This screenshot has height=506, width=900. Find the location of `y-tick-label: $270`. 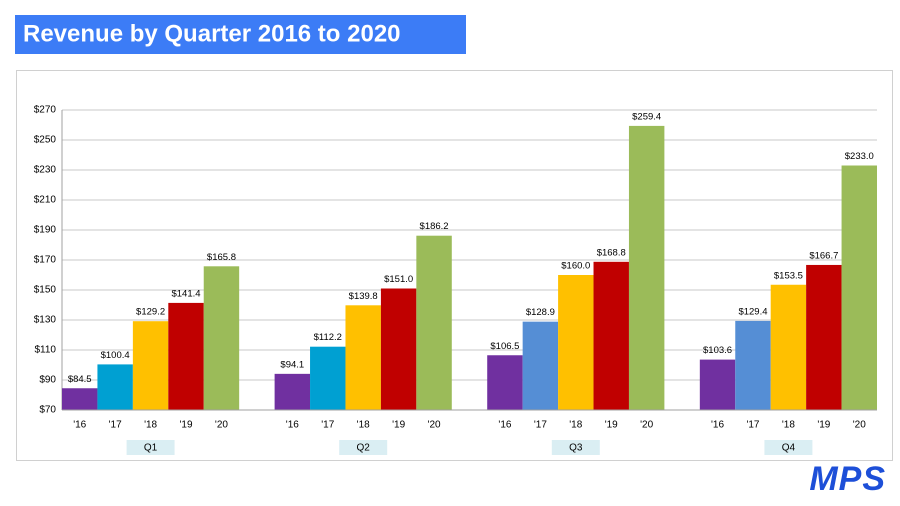

y-tick-label: $270 is located at coordinates (45, 110).